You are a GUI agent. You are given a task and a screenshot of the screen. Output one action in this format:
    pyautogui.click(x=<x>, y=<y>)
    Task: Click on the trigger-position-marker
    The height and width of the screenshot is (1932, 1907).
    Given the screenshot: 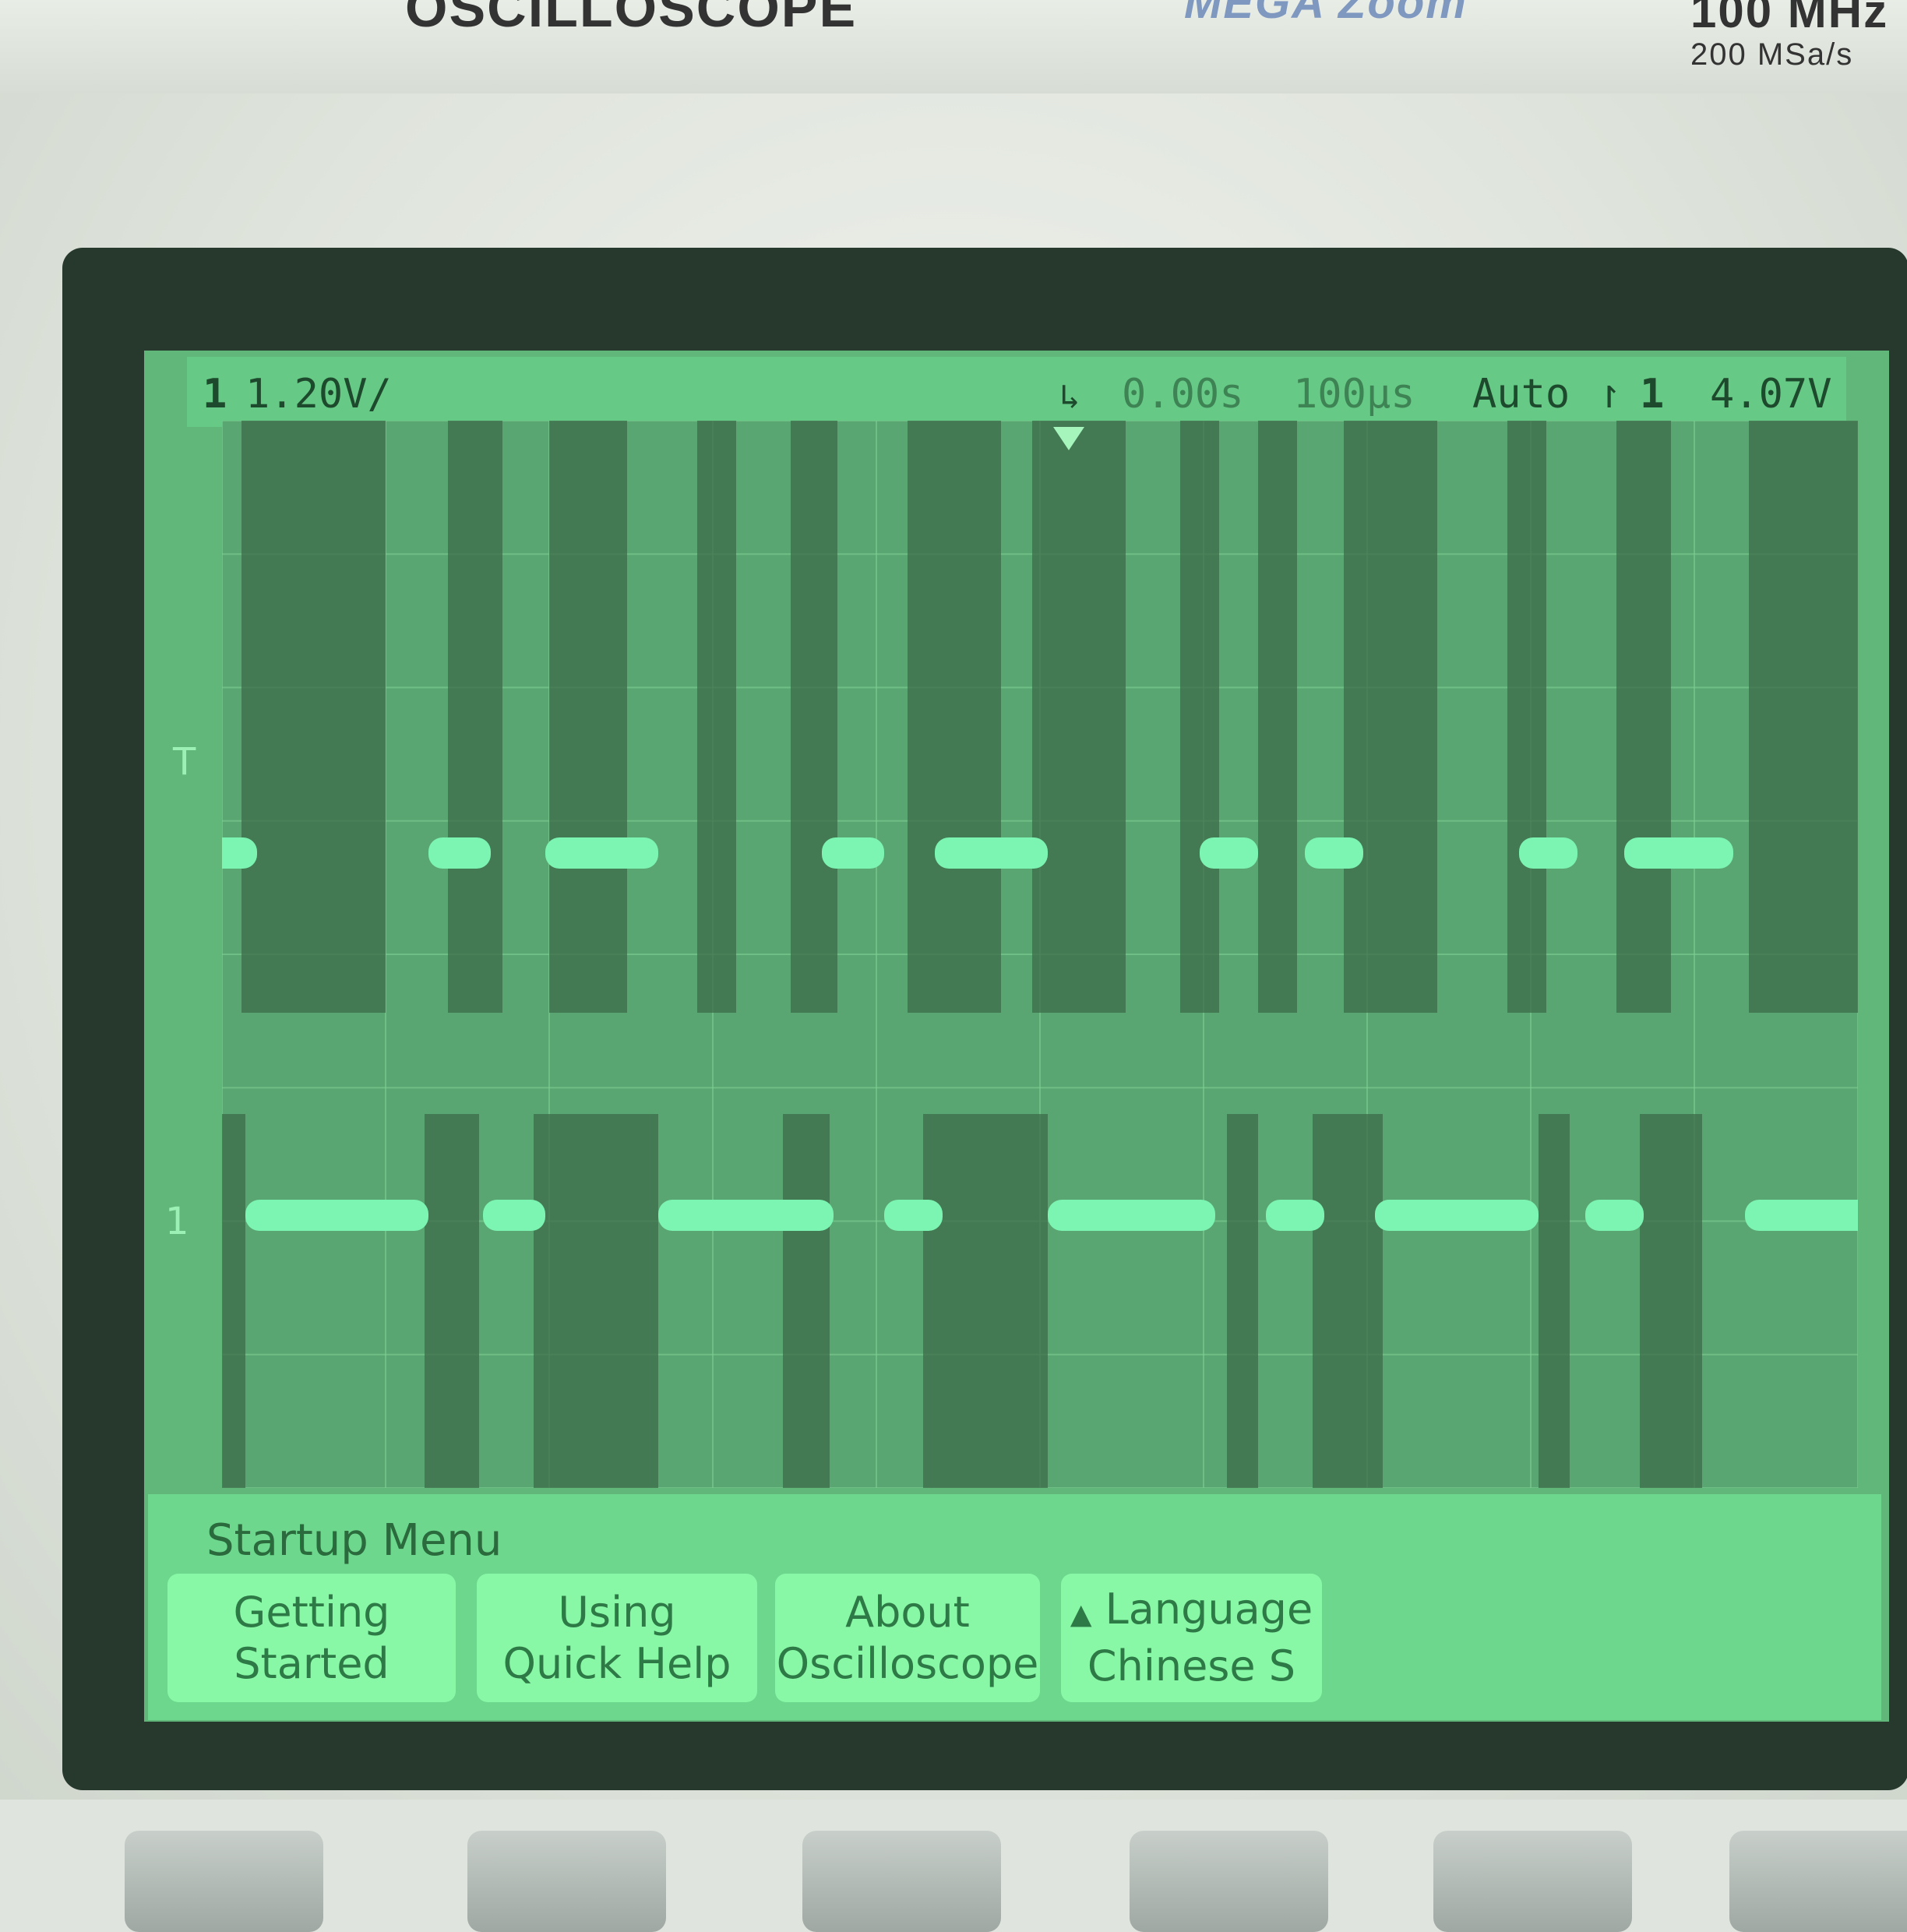 What is the action you would take?
    pyautogui.click(x=1068, y=439)
    